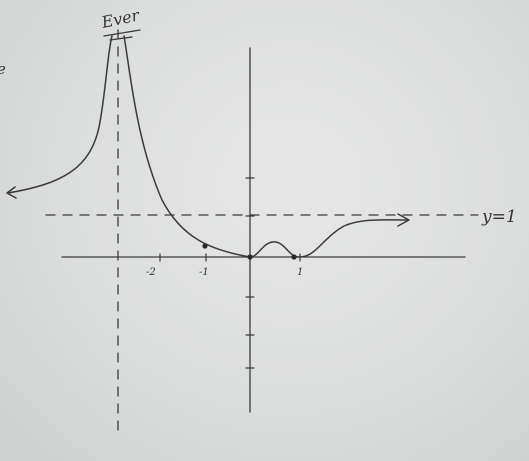 The image size is (529, 461). What do you see at coordinates (60, 114) in the screenshot?
I see `curve-left-branch` at bounding box center [60, 114].